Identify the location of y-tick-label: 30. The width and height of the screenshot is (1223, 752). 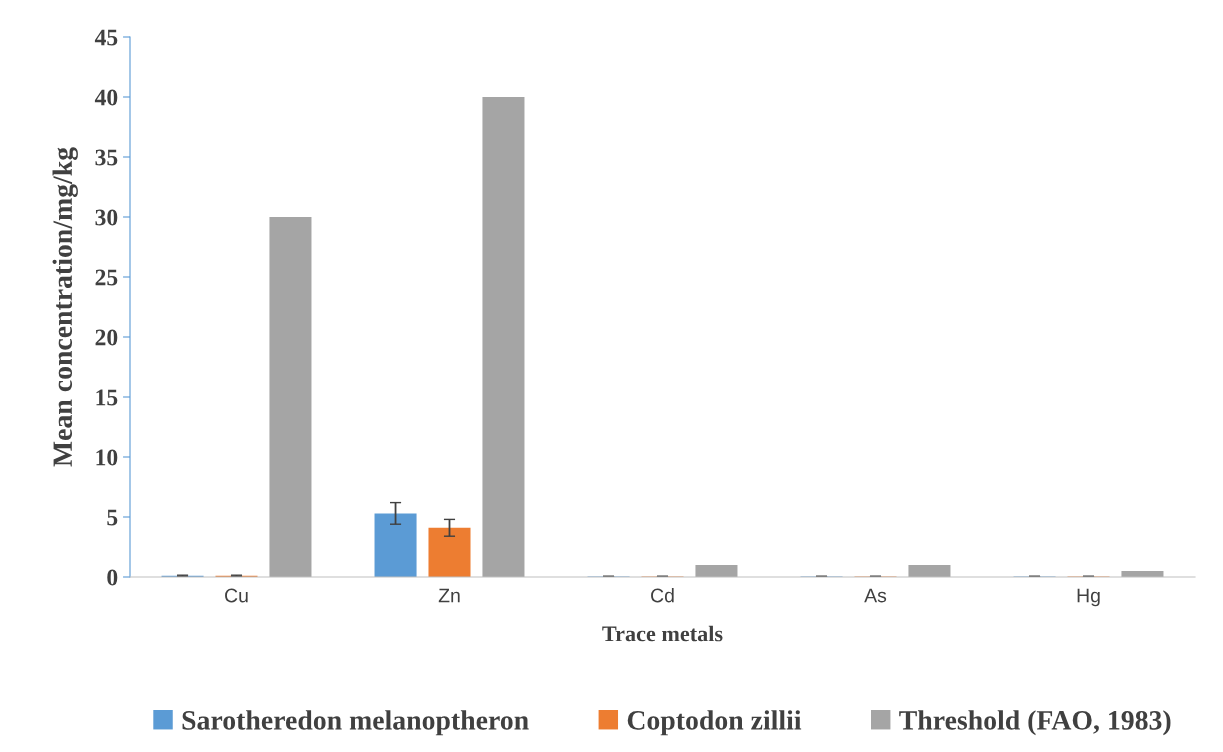
(106, 217).